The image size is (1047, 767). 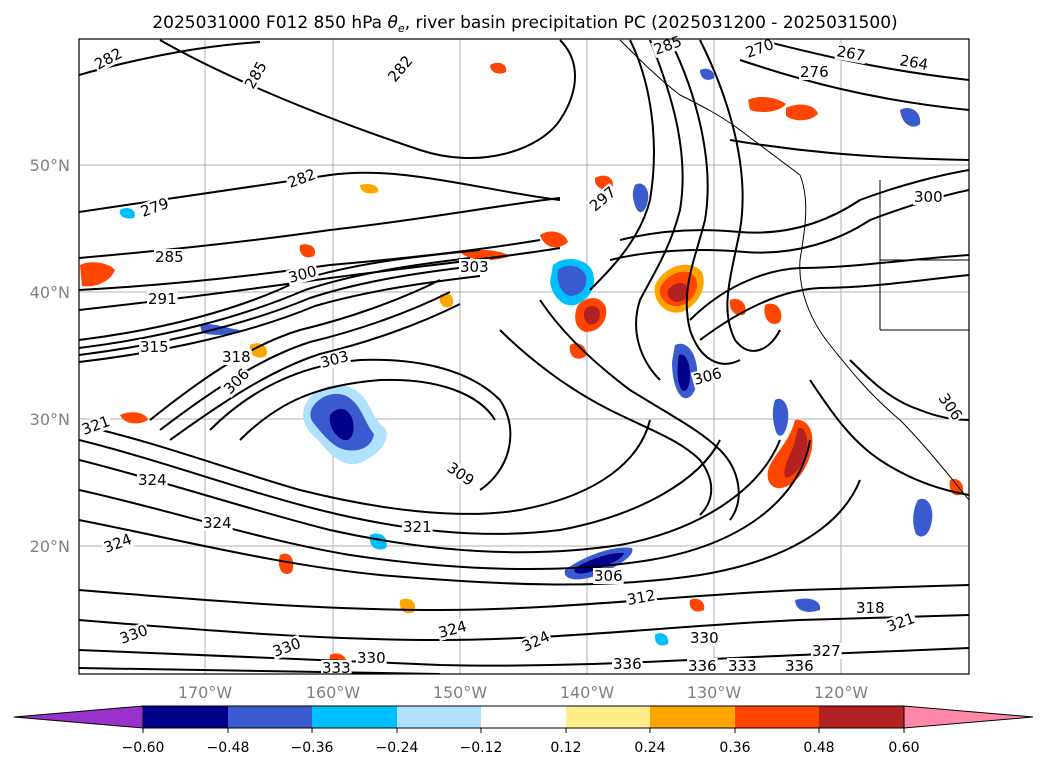 What do you see at coordinates (704, 638) in the screenshot?
I see `contour-label: 330` at bounding box center [704, 638].